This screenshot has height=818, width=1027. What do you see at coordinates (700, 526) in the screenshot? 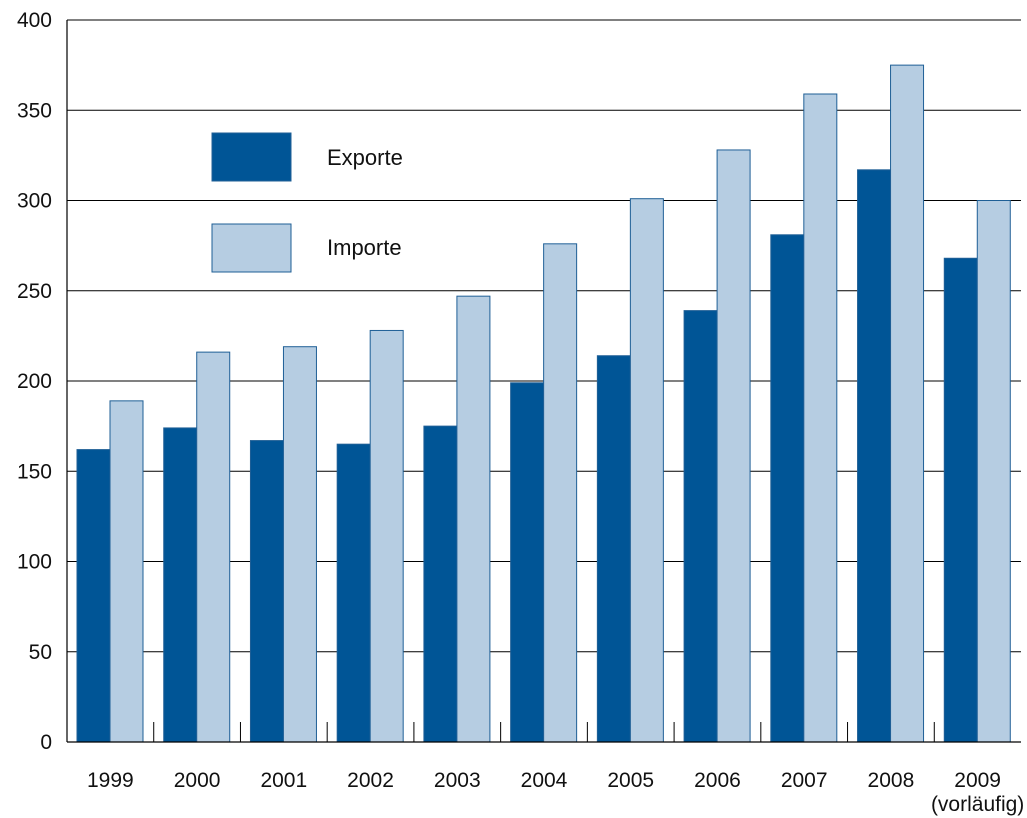
I see `bar-exporte-2006` at bounding box center [700, 526].